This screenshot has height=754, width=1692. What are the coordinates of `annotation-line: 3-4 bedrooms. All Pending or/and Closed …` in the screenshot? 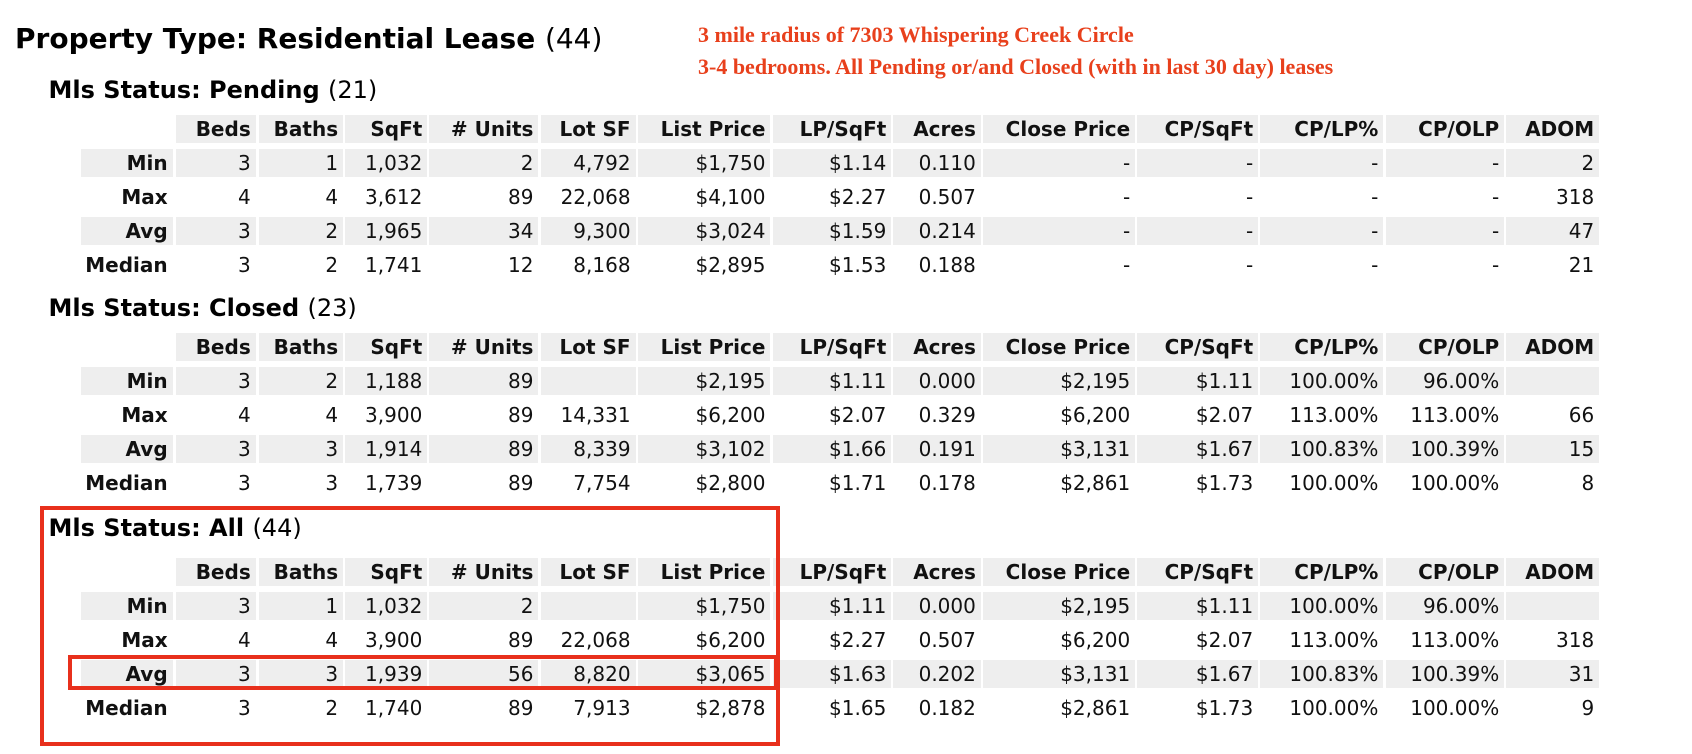 It's located at (1016, 66).